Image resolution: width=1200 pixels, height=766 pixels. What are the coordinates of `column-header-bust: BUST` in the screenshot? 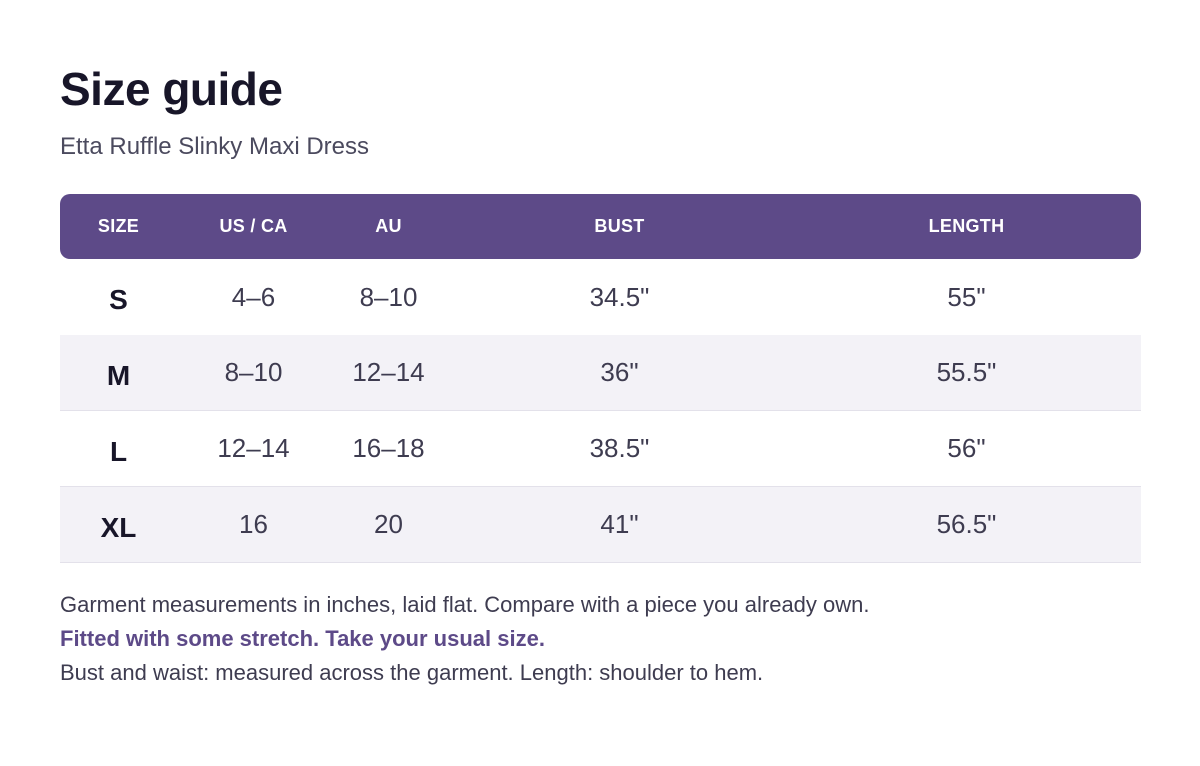 It's located at (619, 226).